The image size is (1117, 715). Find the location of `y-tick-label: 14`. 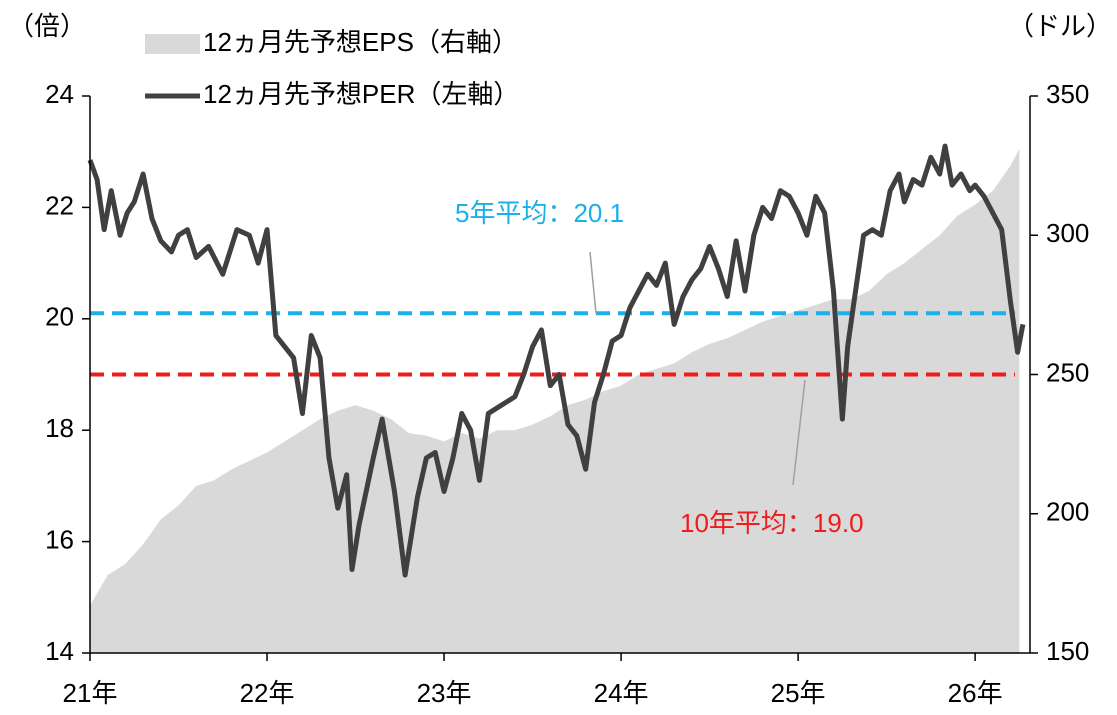

y-tick-label: 14 is located at coordinates (59, 651).